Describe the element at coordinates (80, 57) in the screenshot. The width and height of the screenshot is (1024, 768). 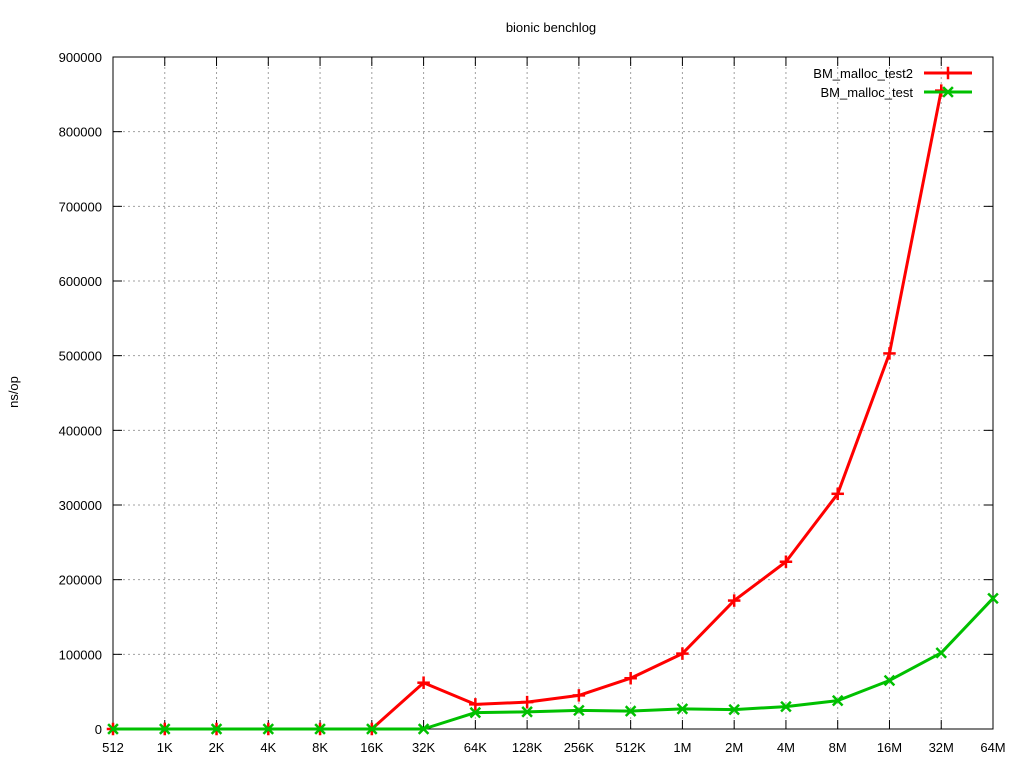
I see `y-tick-label: 900000` at that location.